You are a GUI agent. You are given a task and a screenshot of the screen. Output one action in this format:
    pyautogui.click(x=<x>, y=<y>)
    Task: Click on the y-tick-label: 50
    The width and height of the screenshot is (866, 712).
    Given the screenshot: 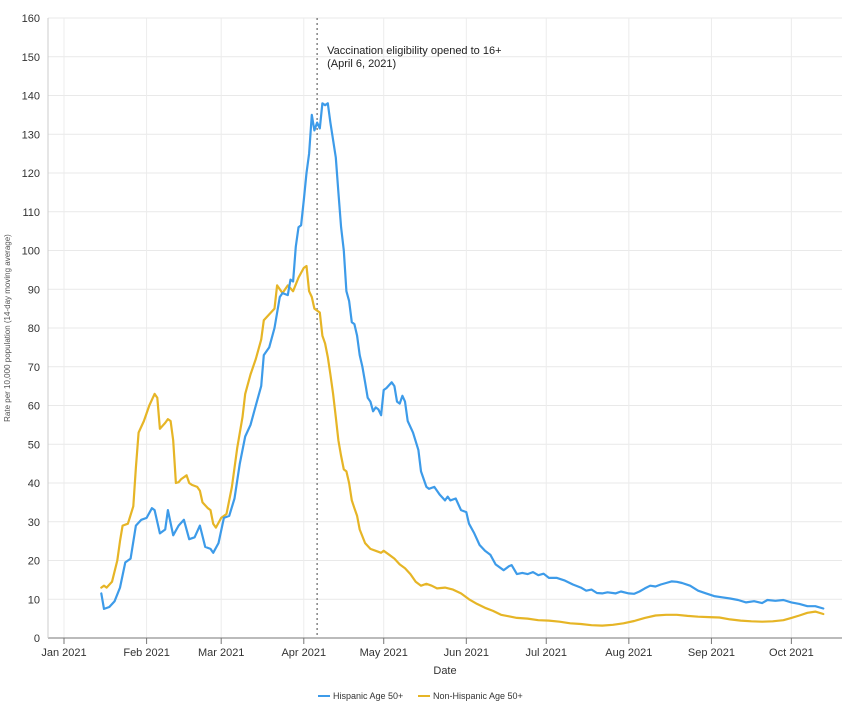 What is the action you would take?
    pyautogui.click(x=34, y=445)
    